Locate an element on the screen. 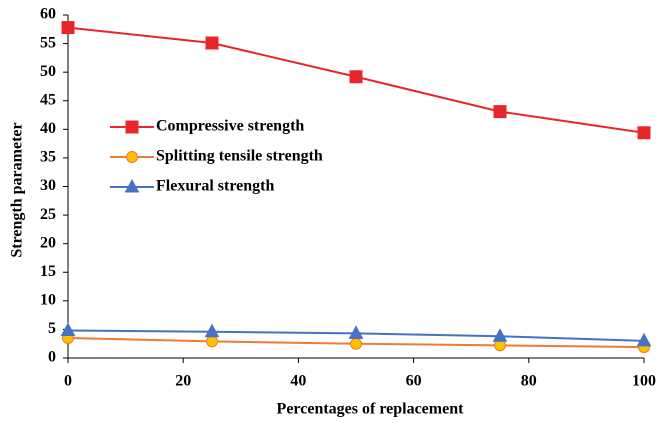 The height and width of the screenshot is (423, 663). y-tick-label: 55 is located at coordinates (48, 42).